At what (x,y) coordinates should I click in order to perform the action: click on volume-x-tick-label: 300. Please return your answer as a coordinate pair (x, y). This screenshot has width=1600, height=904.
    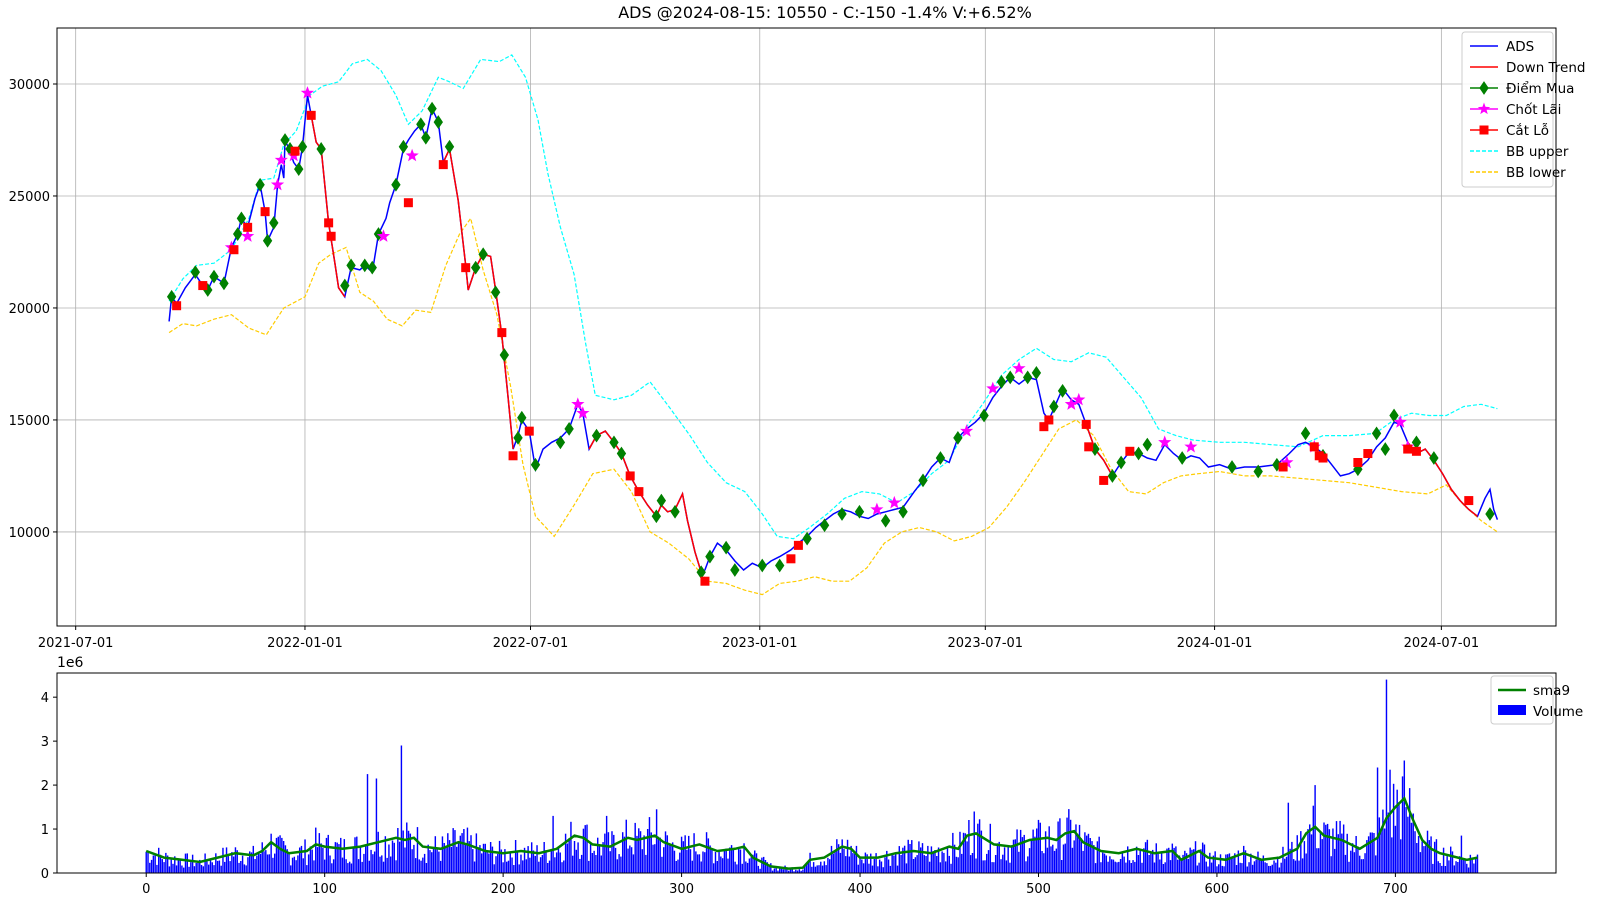
    Looking at the image, I should click on (681, 889).